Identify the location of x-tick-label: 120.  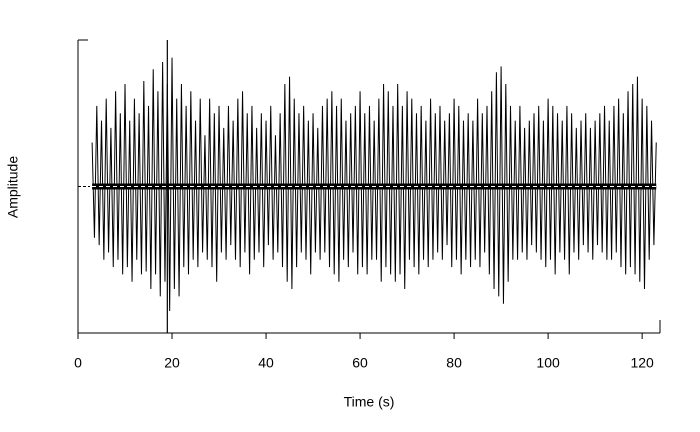
(642, 363).